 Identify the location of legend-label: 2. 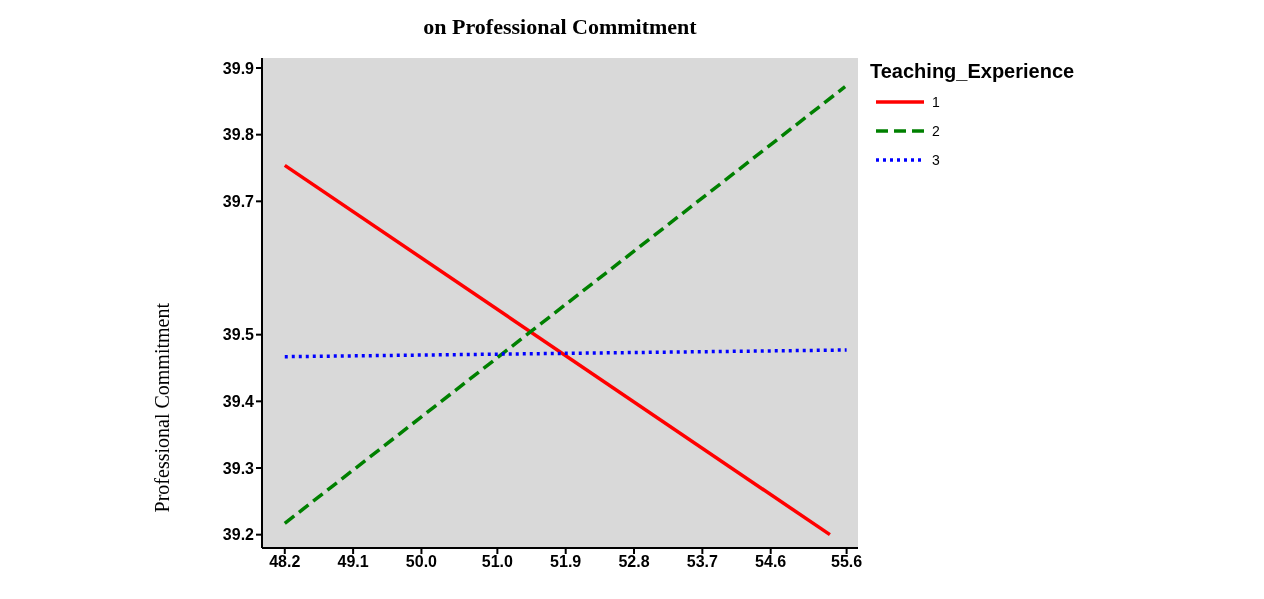
(936, 130).